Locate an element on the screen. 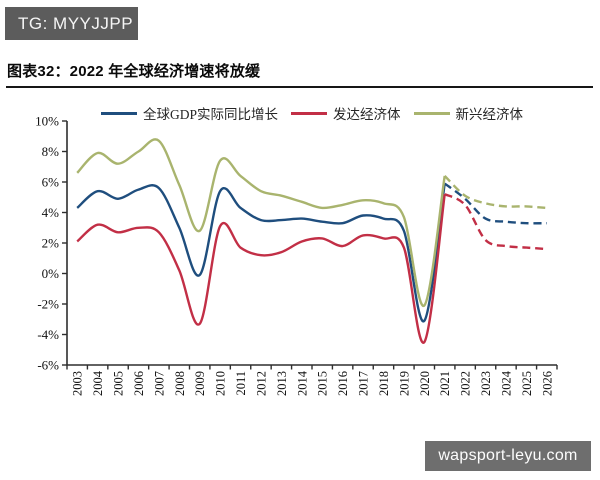  series-line-global-forecast is located at coordinates (495, 203).